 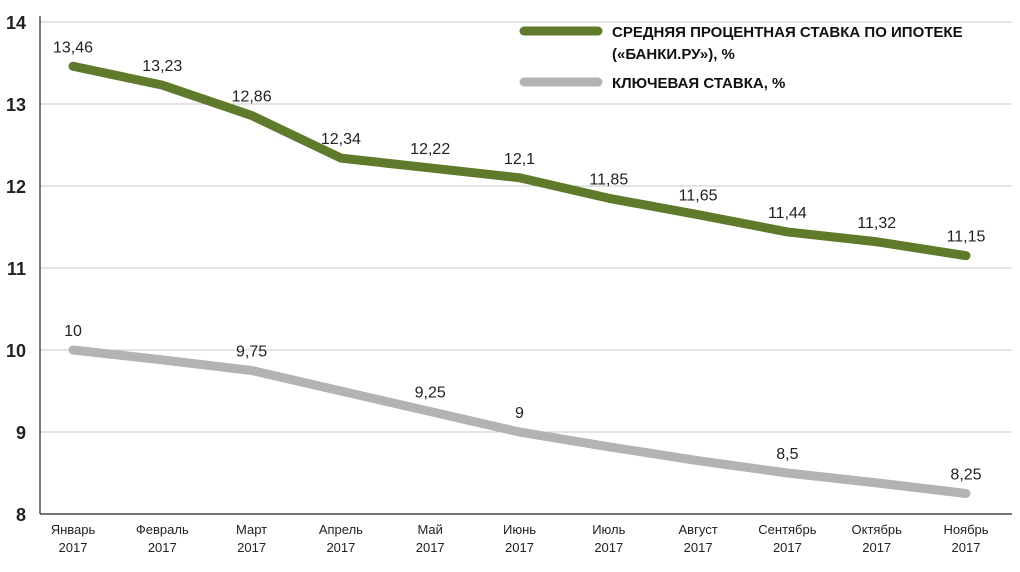 I want to click on data-label-0-7: 11,65, so click(x=698, y=196).